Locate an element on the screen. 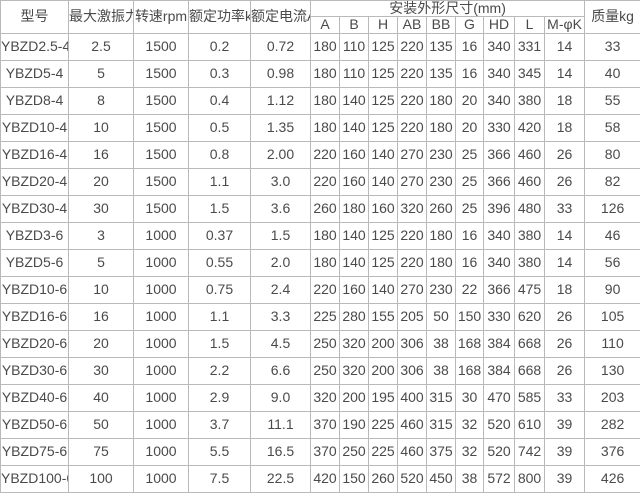  cell-current: 0.98 is located at coordinates (281, 73).